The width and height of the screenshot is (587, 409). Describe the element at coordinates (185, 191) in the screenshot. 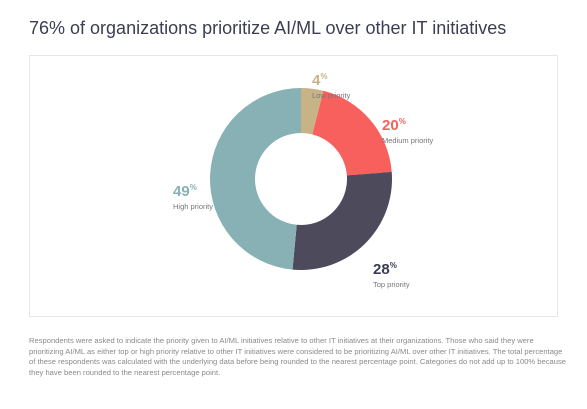

I see `value-label: 49%` at that location.